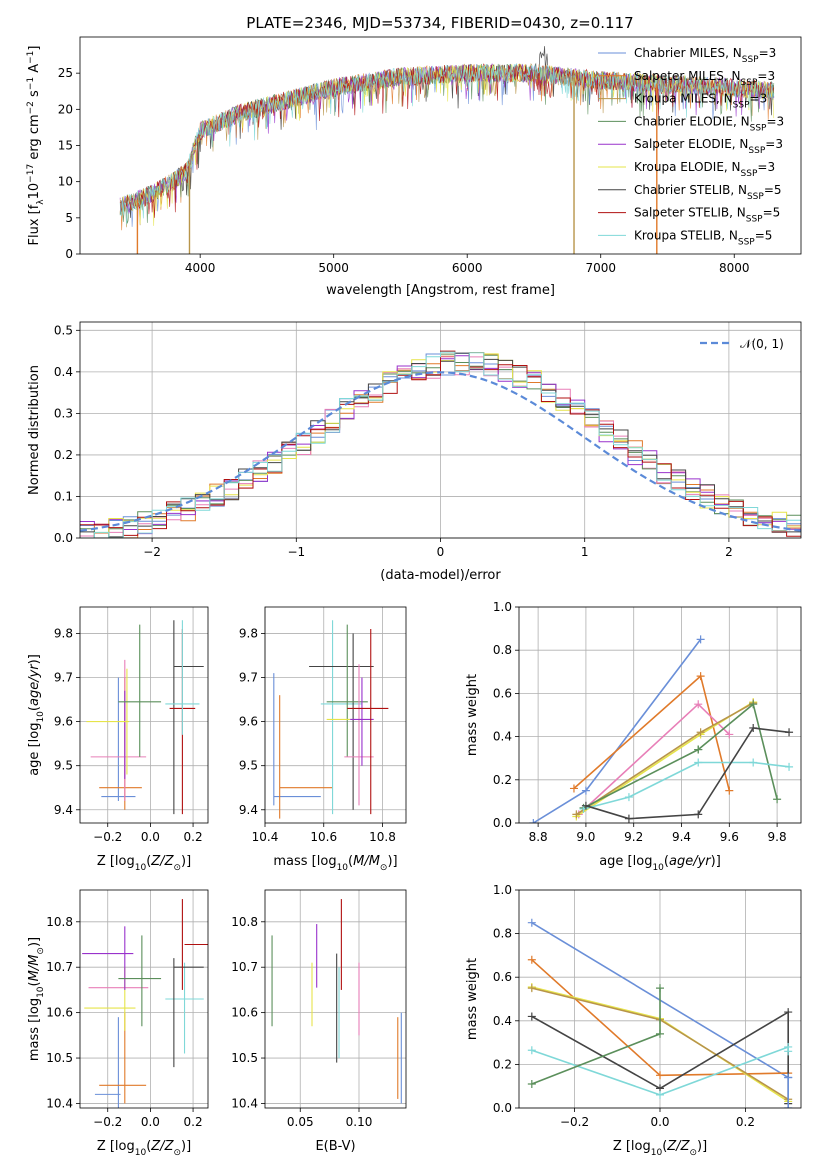 This screenshot has width=819, height=1170. Describe the element at coordinates (441, 552) in the screenshot. I see `x-tick-label: 0` at that location.